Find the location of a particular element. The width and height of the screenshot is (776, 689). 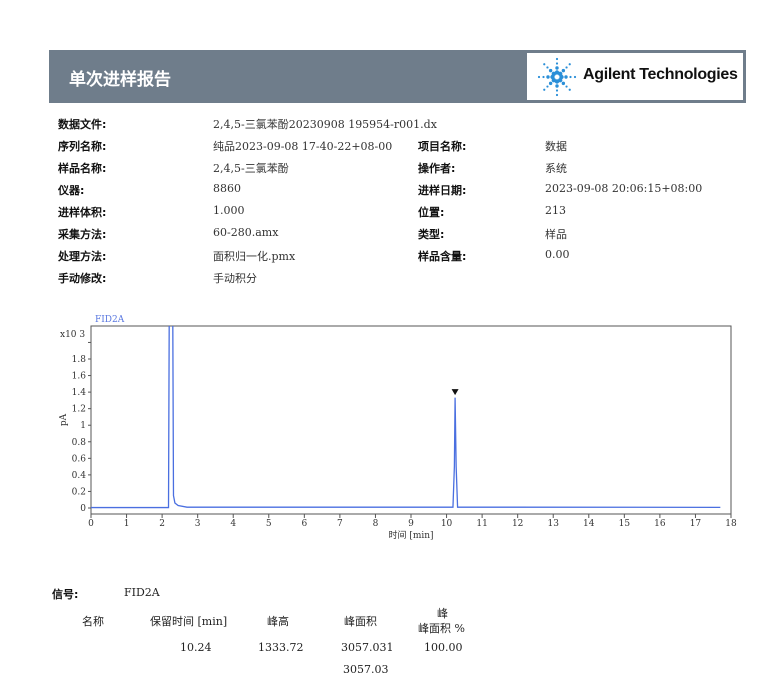

col-header-height: 峰高 is located at coordinates (278, 621).